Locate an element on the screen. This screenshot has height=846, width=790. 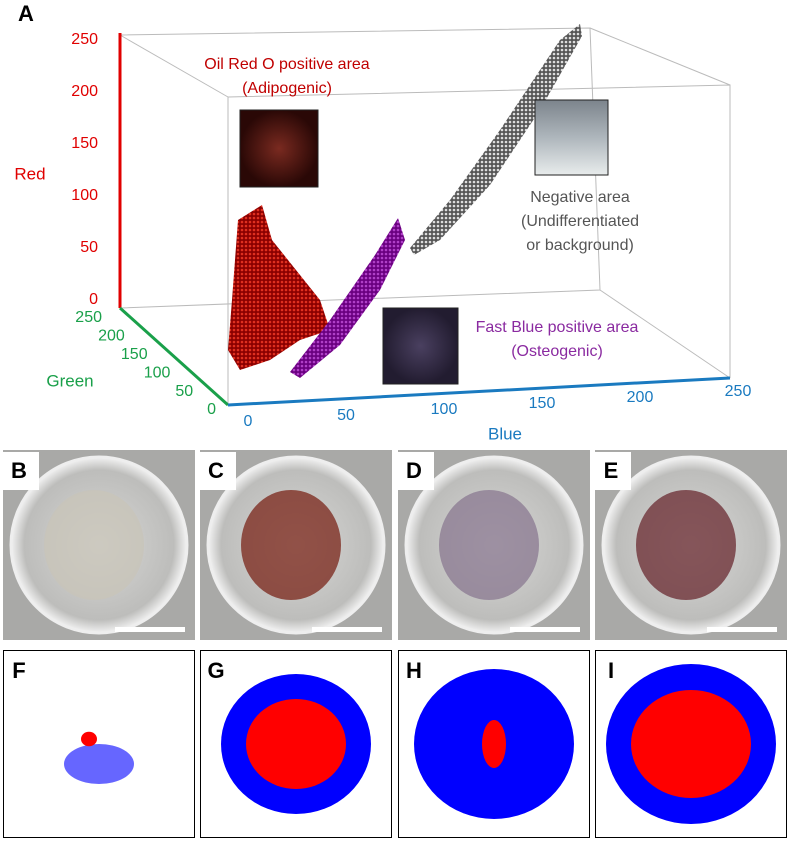
photo-panel: C is located at coordinates (296, 545).